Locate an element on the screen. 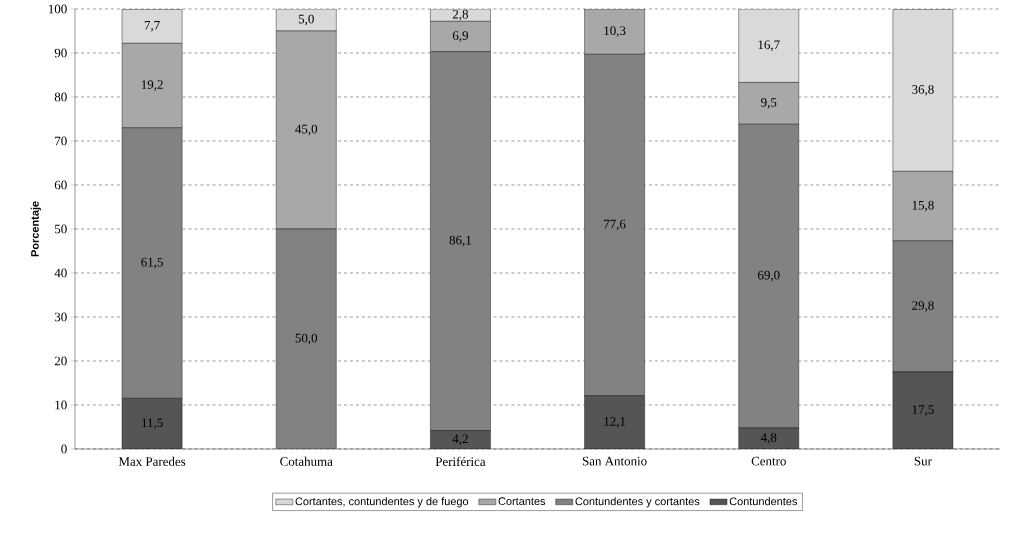 This screenshot has height=535, width=1014. x-tick-label: Max Paredes is located at coordinates (152, 461).